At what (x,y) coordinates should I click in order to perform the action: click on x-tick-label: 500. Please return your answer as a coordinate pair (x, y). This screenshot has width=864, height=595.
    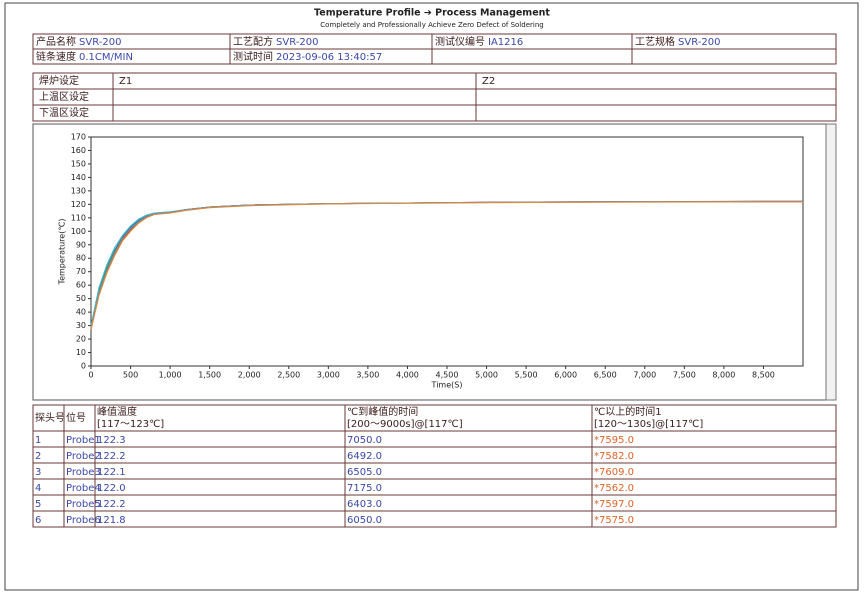
    Looking at the image, I should click on (130, 375).